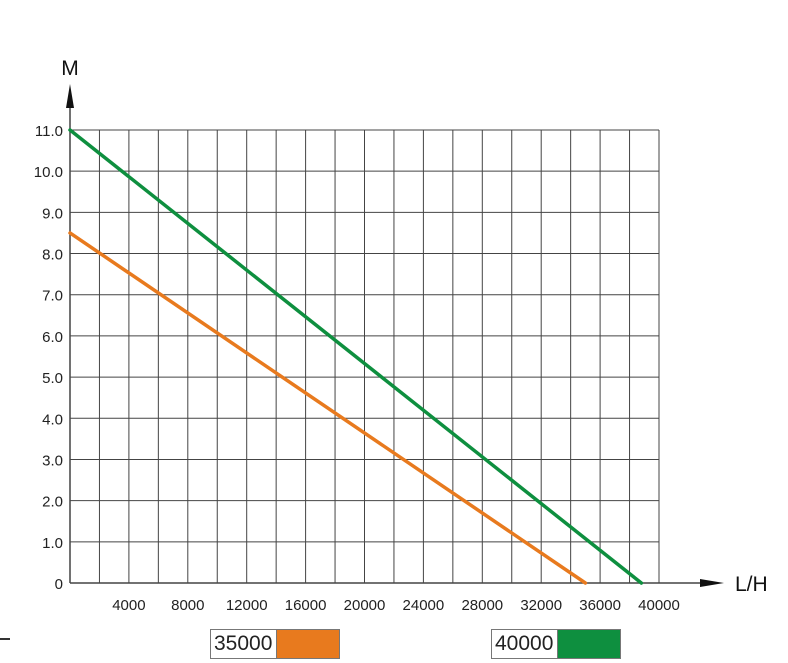  Describe the element at coordinates (751, 584) in the screenshot. I see `x-axis-title: L/H` at that location.